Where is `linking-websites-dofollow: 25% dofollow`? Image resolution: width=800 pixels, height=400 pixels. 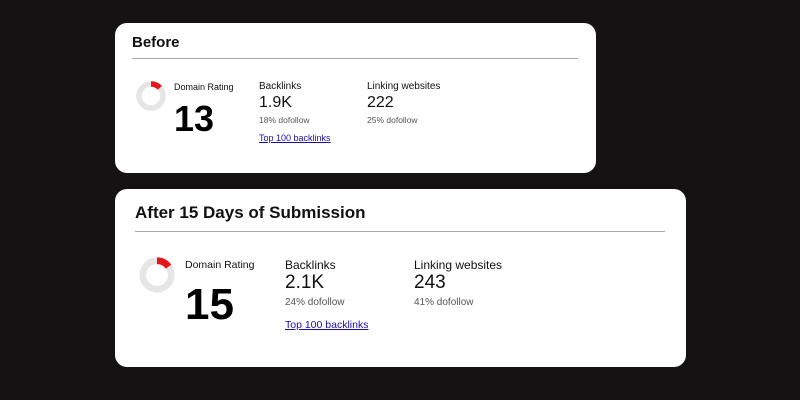
linking-websites-dofollow: 25% dofollow is located at coordinates (392, 120).